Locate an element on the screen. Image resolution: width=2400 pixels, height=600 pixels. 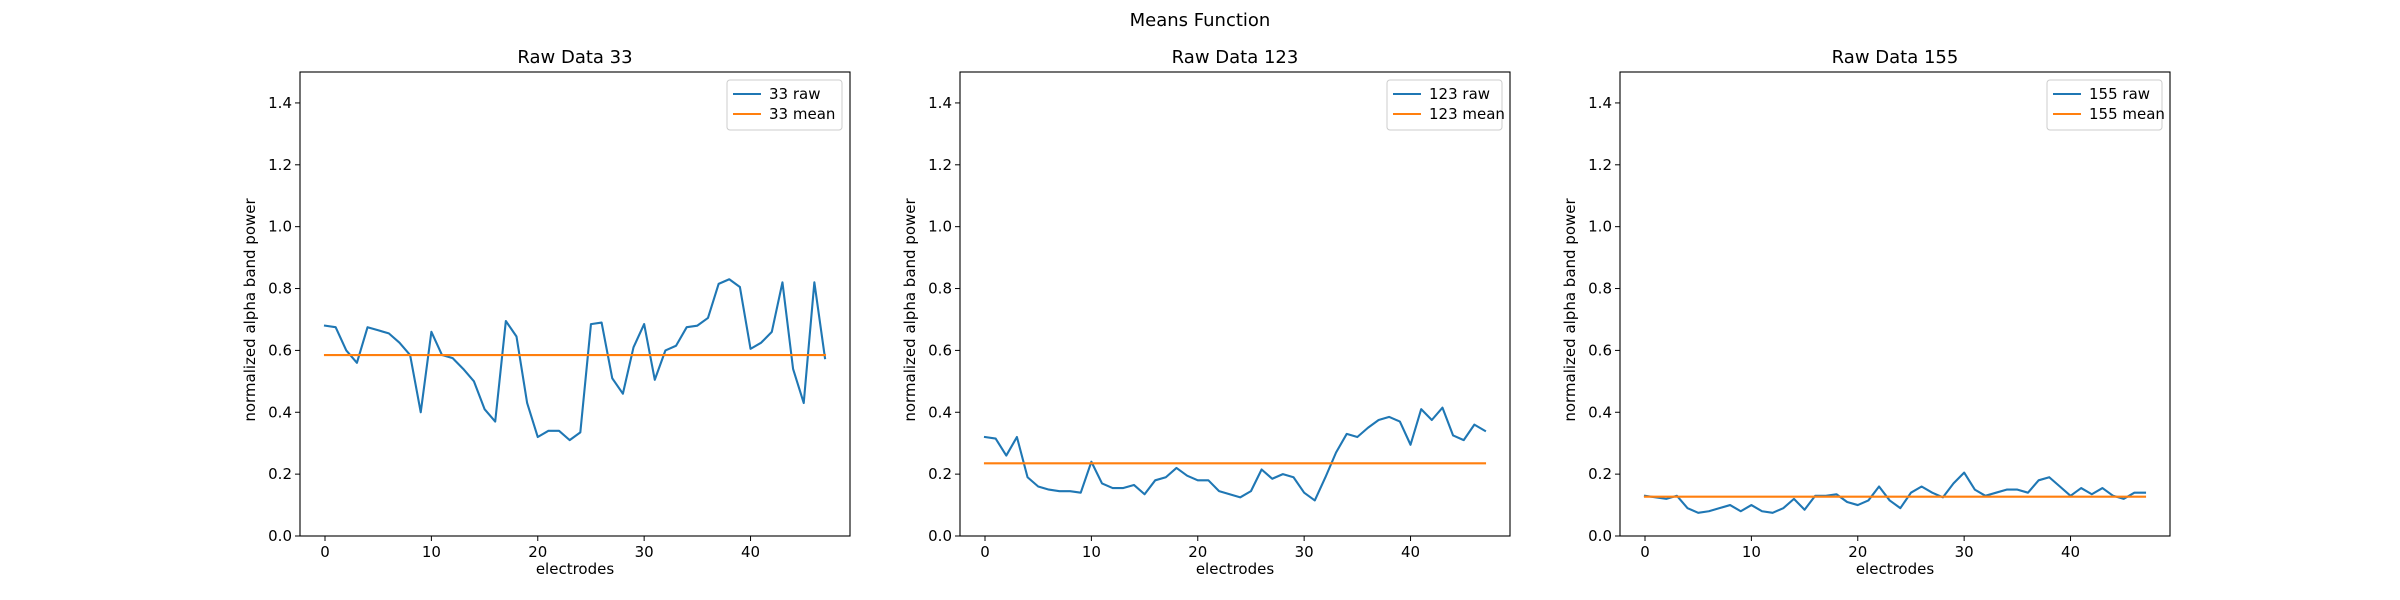
subplot-title: Raw Data 123 is located at coordinates (1235, 57).